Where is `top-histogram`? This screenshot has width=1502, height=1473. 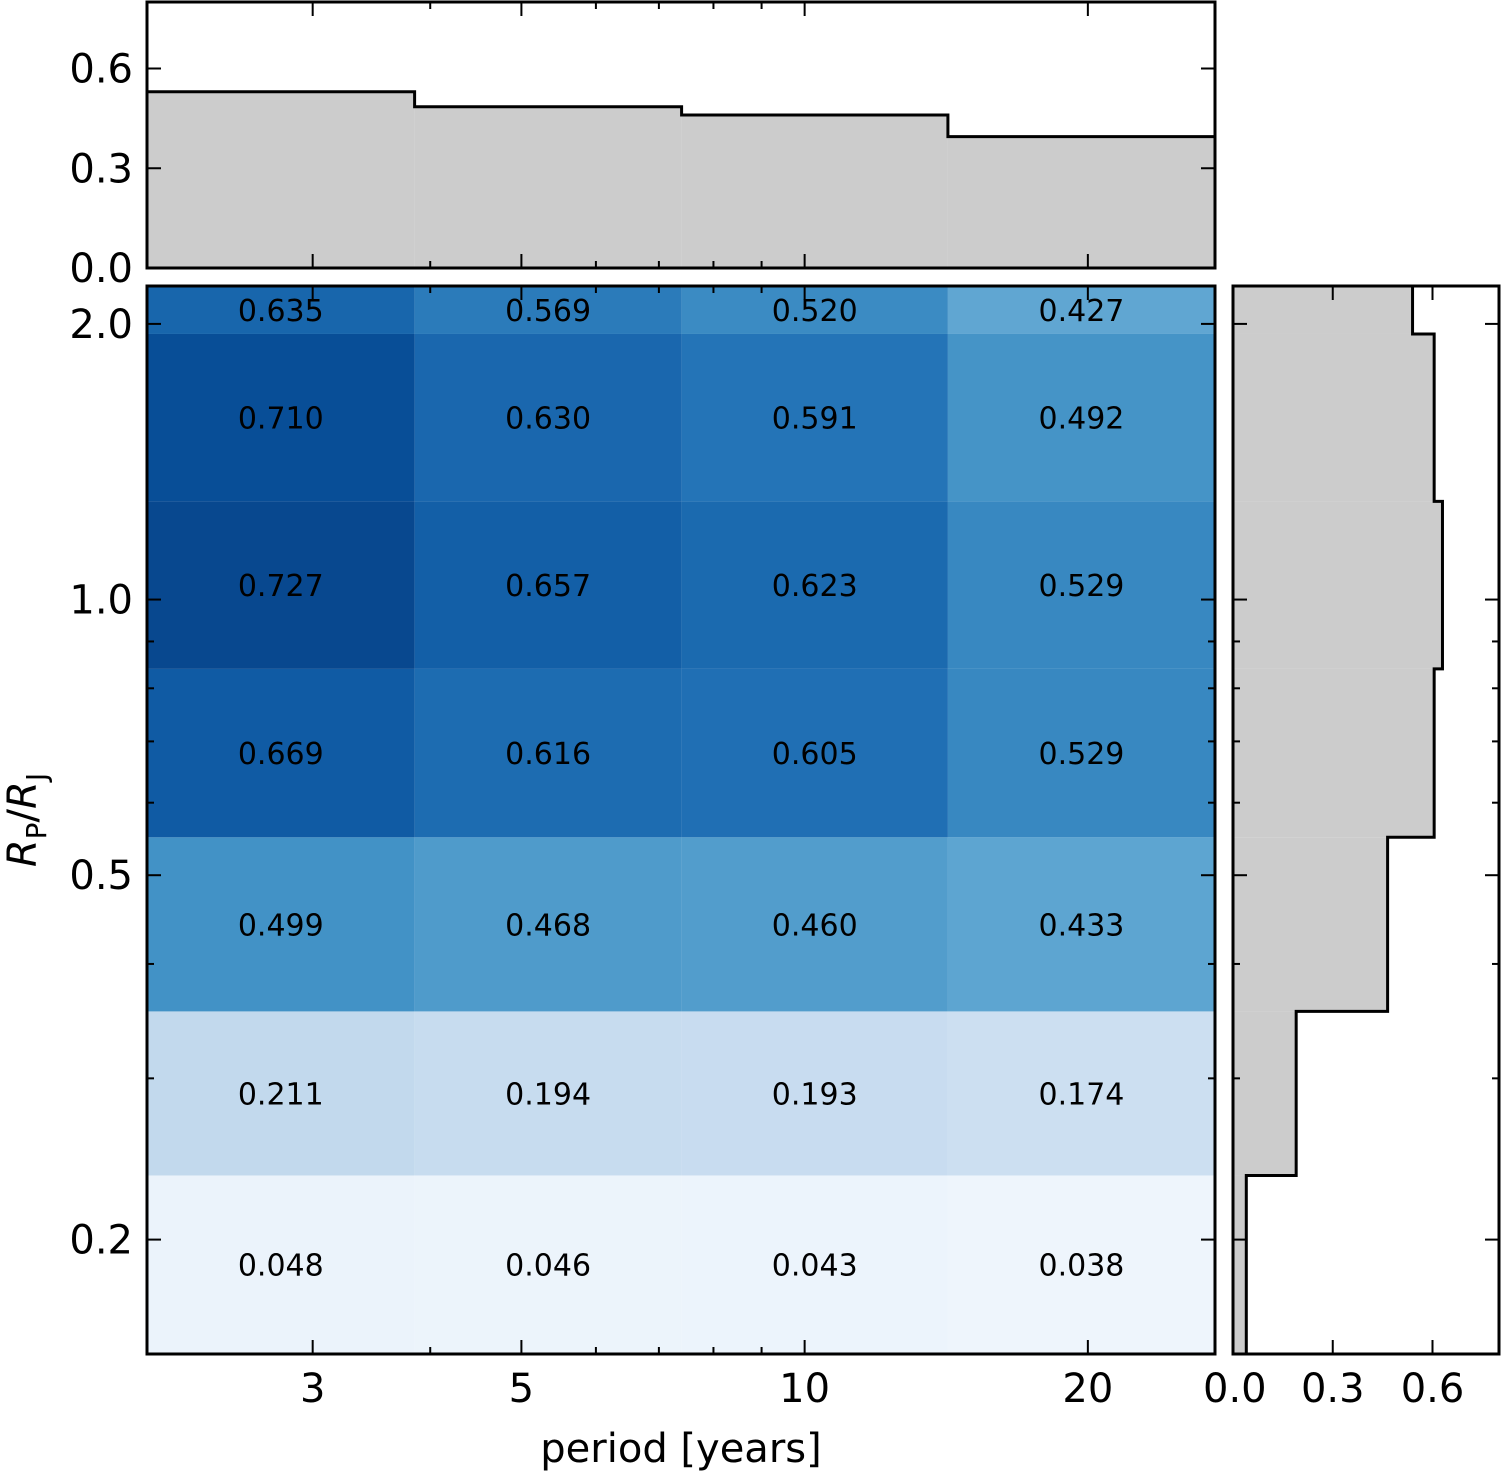
top-histogram is located at coordinates (681, 179).